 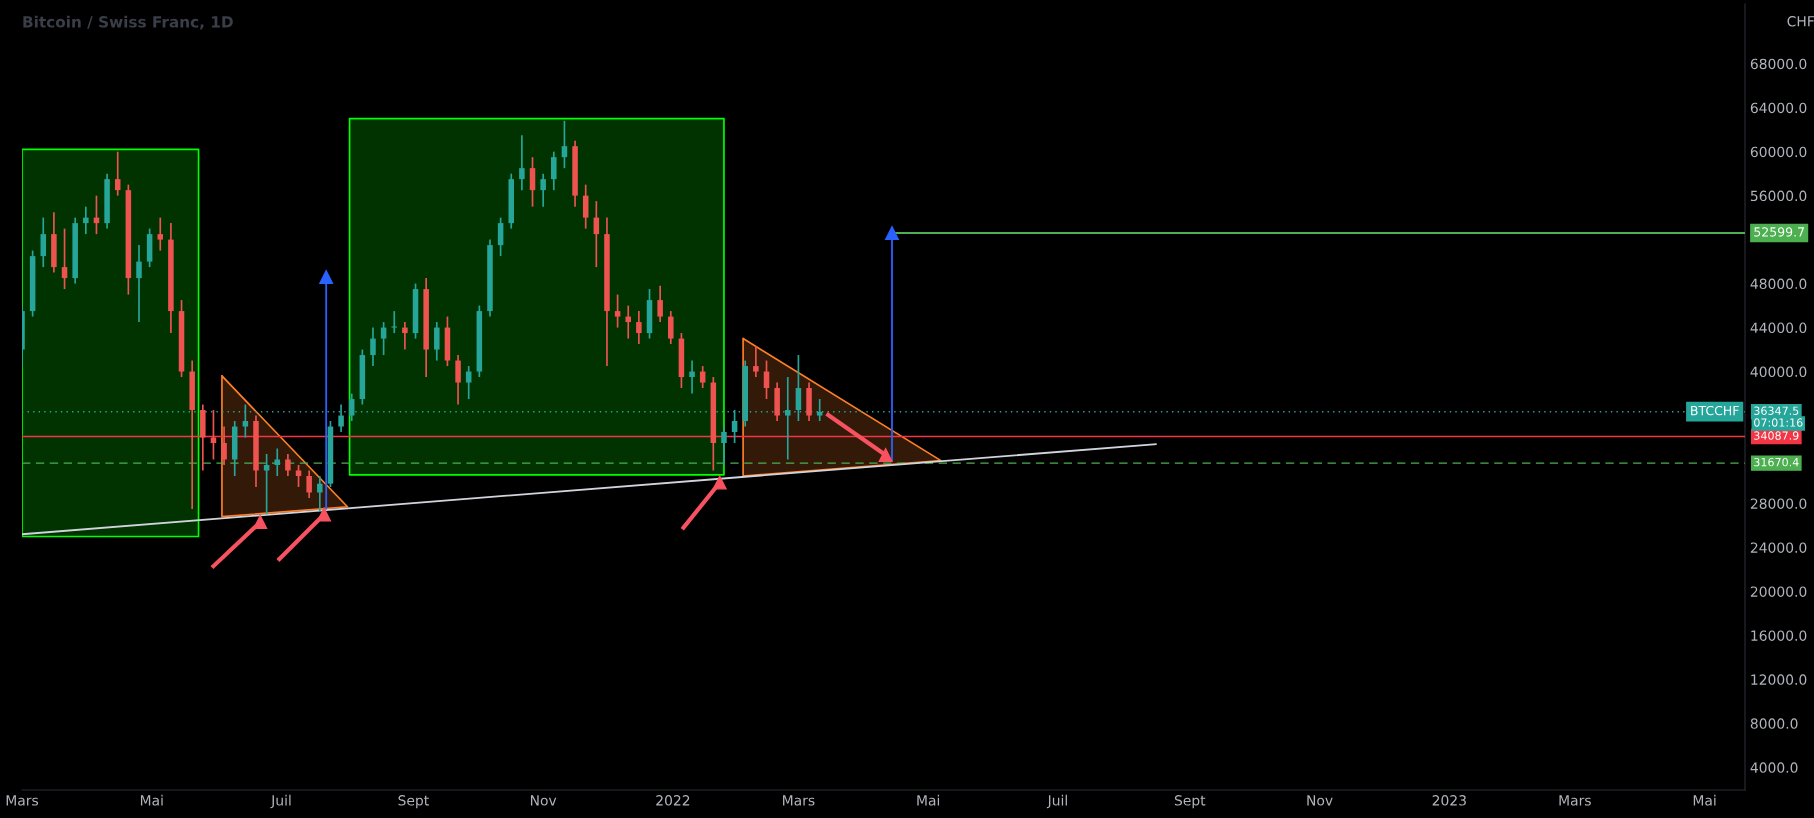 What do you see at coordinates (128, 22) in the screenshot?
I see `text: Bitcoin / Swiss Franc, 1D` at bounding box center [128, 22].